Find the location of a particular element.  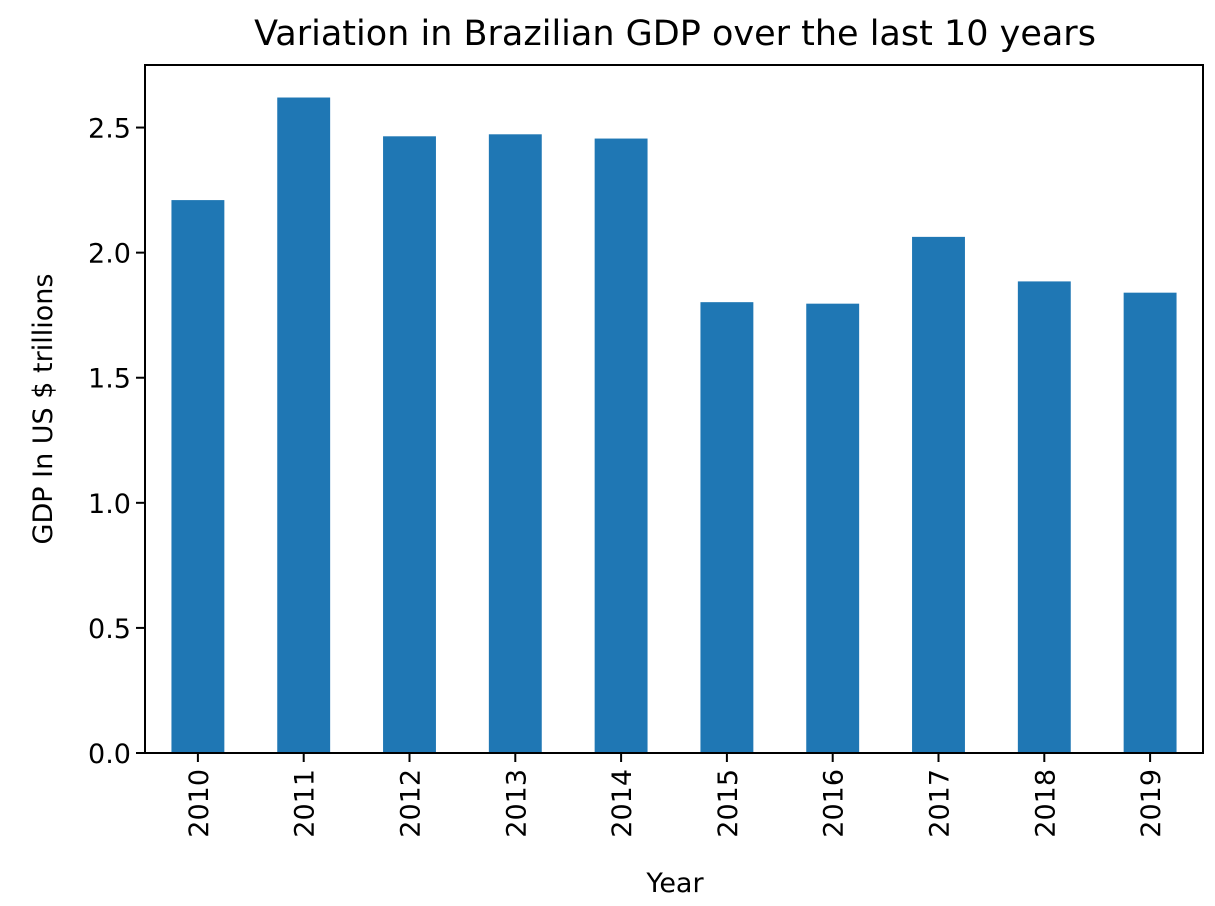

bar-2016 is located at coordinates (833, 528).